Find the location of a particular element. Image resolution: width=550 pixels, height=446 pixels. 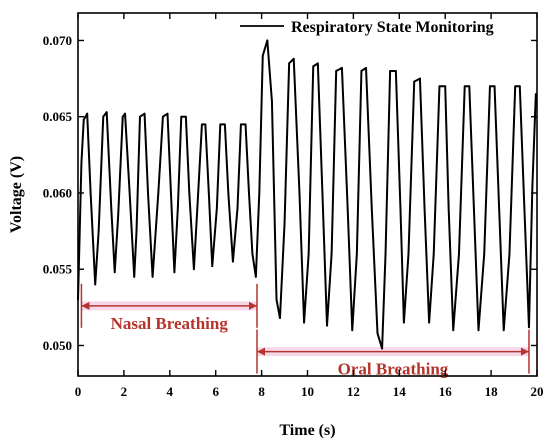

x-tick-label: 18 is located at coordinates (492, 391).